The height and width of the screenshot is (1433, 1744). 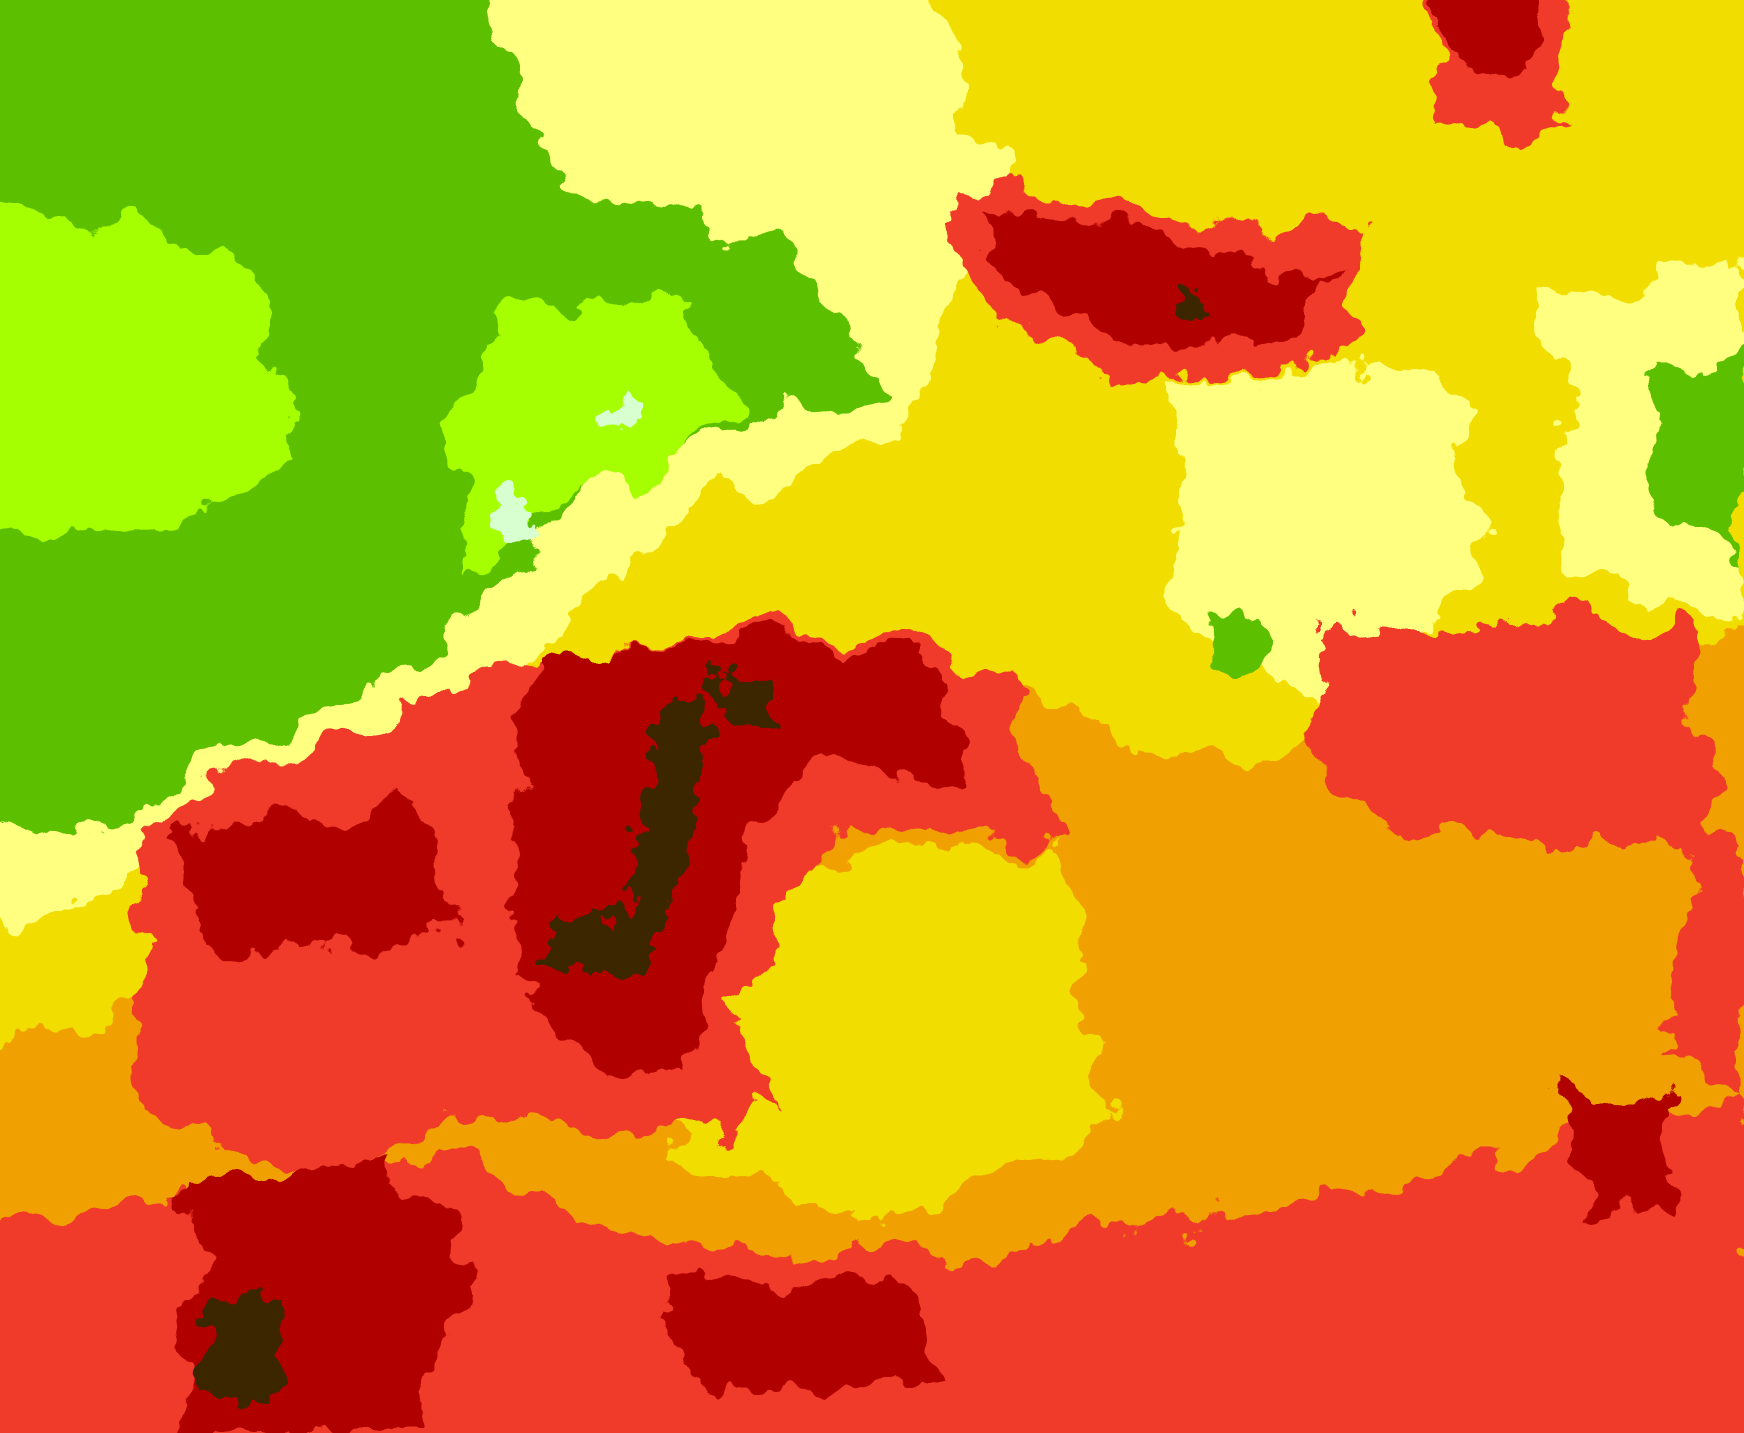 I want to click on band-yellow, so click(x=890, y=1034).